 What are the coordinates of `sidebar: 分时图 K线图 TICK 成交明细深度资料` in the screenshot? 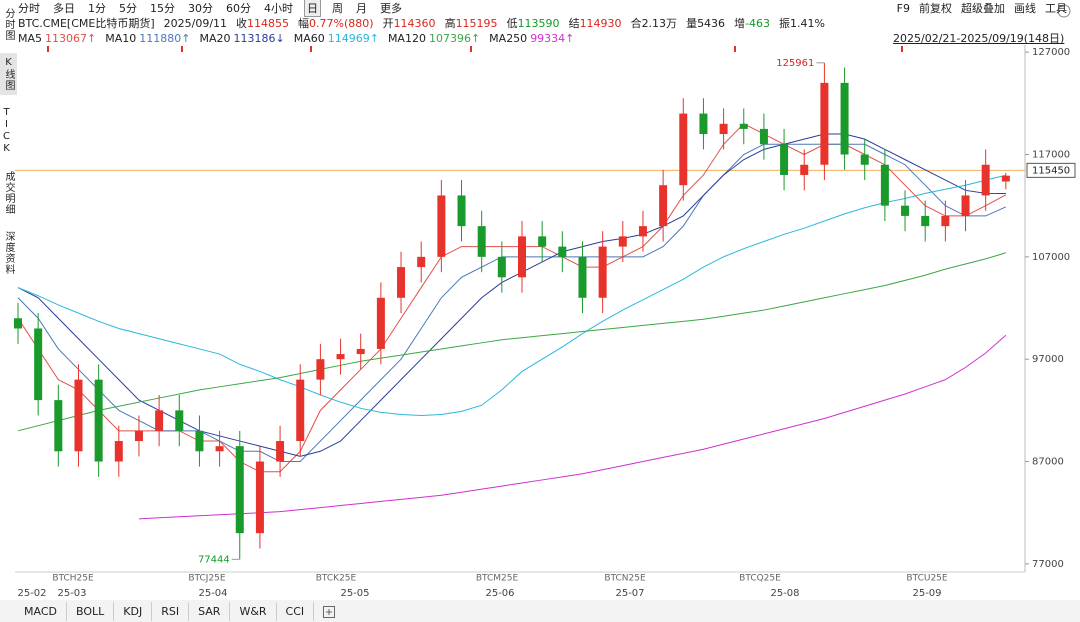 It's located at (8, 145).